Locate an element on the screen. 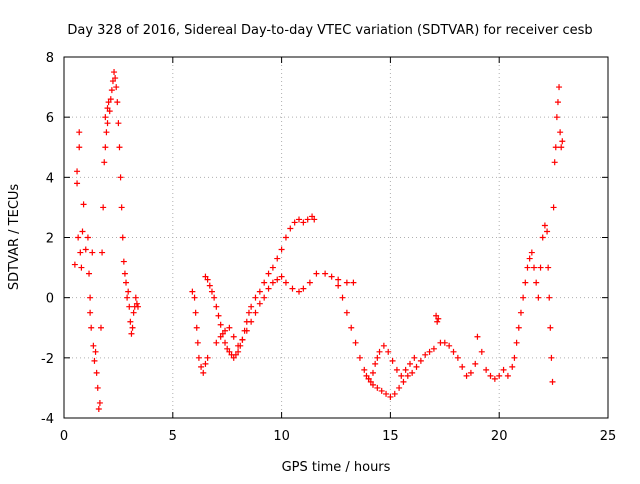 This screenshot has height=484, width=640. x-tick-label: 15 is located at coordinates (390, 436).